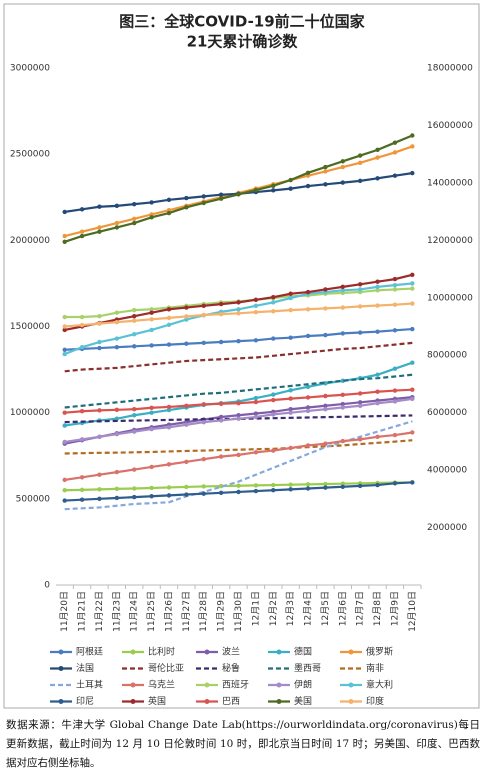 The width and height of the screenshot is (484, 773). I want to click on legend-label: 法国, so click(85, 668).